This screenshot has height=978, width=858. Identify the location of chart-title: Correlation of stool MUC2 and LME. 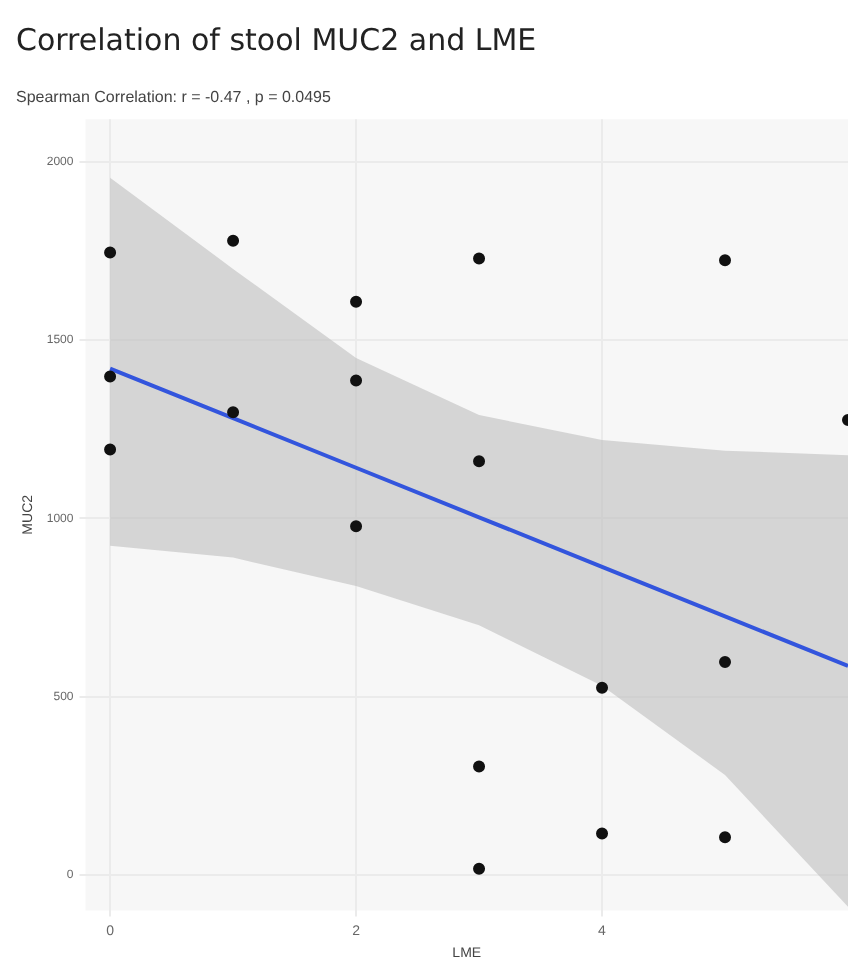
(276, 39).